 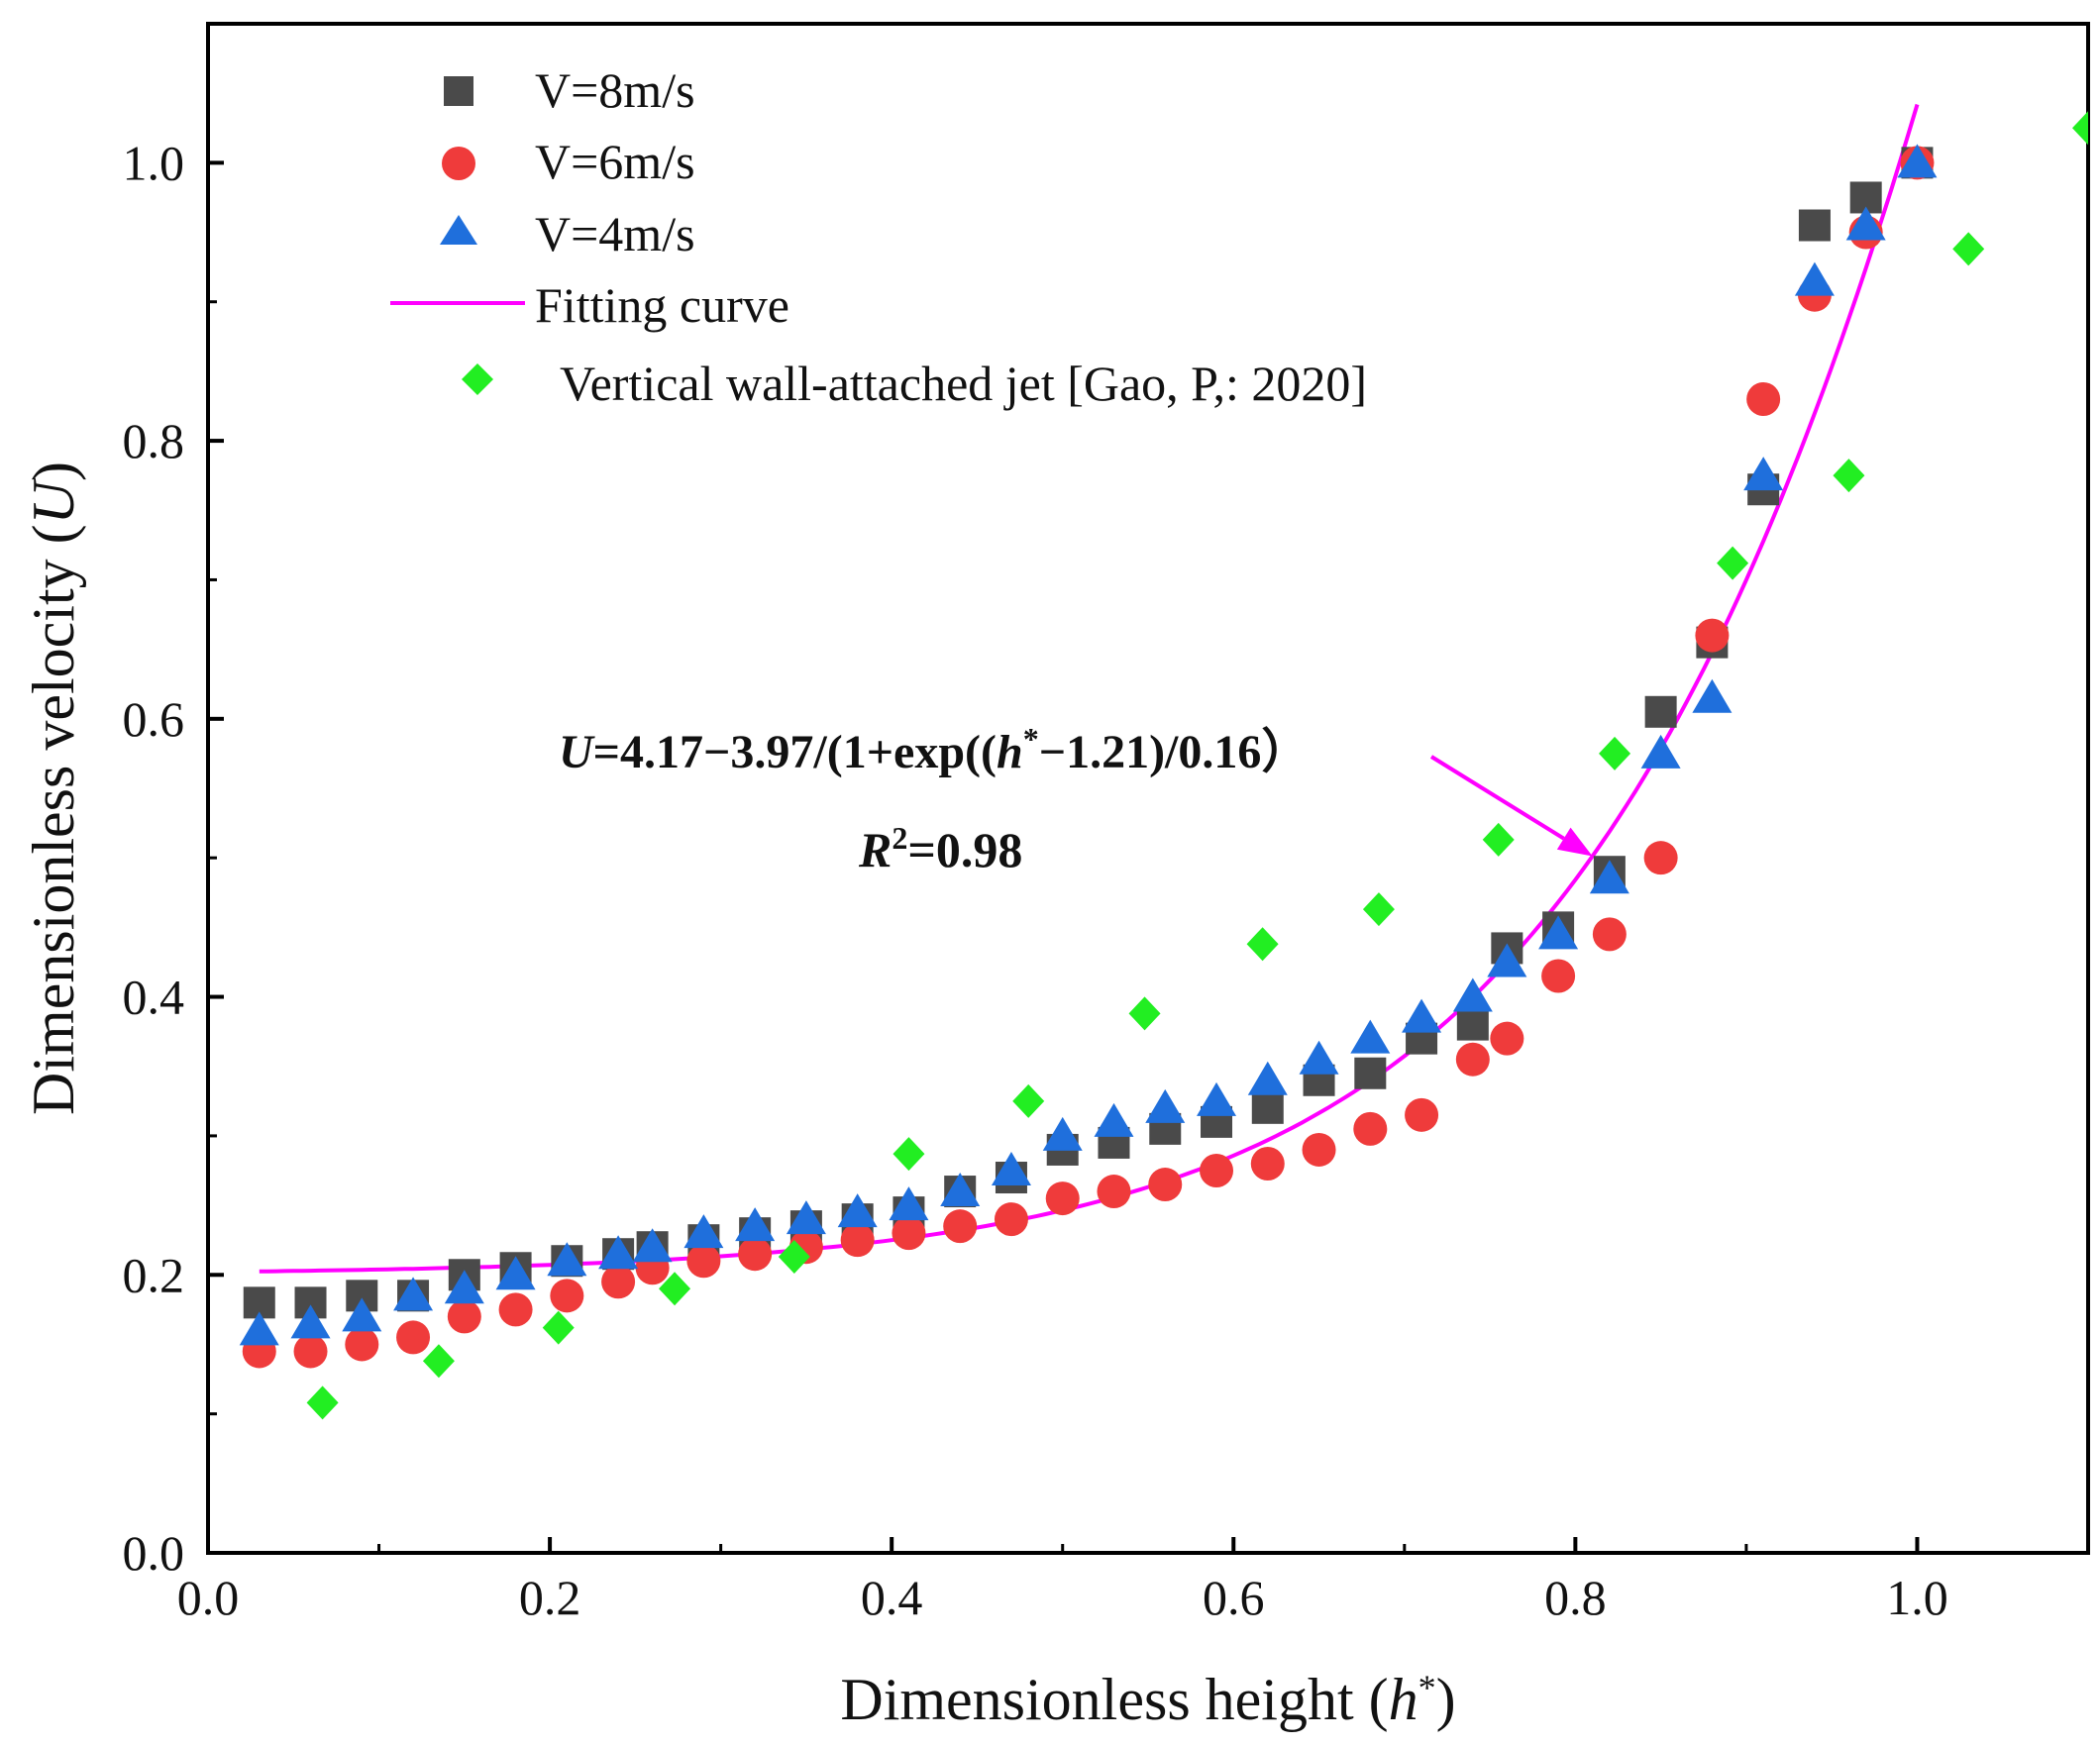 I want to click on x-tick-label: 0.6, so click(x=1234, y=1597).